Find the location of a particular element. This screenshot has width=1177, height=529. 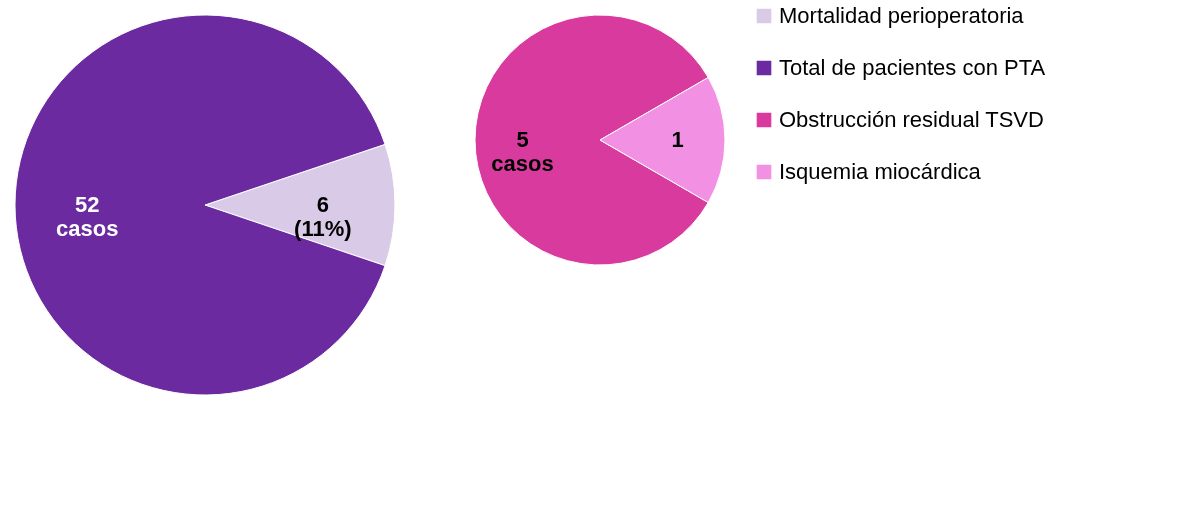

legend-label: Obstrucción residual TSVD is located at coordinates (911, 119).